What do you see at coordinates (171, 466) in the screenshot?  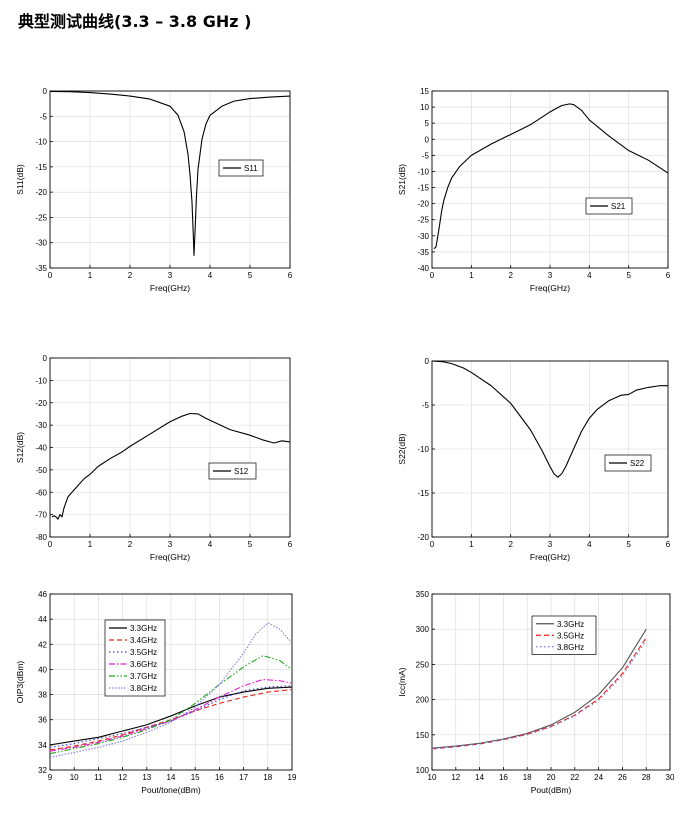 I see `series-s12` at bounding box center [171, 466].